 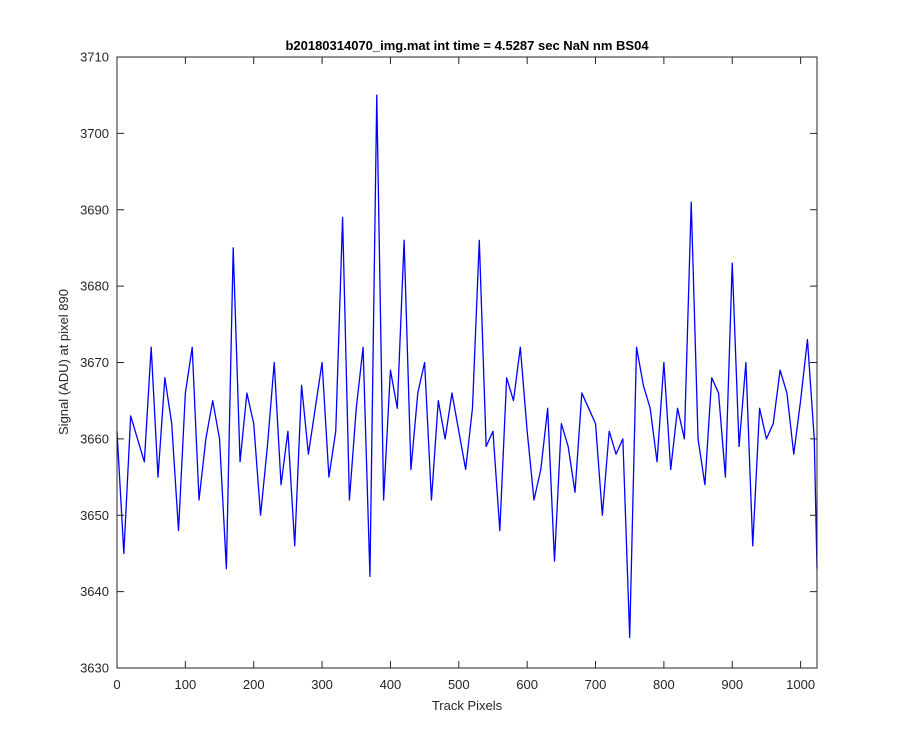 What do you see at coordinates (94, 668) in the screenshot?
I see `y-tick-label: 3630` at bounding box center [94, 668].